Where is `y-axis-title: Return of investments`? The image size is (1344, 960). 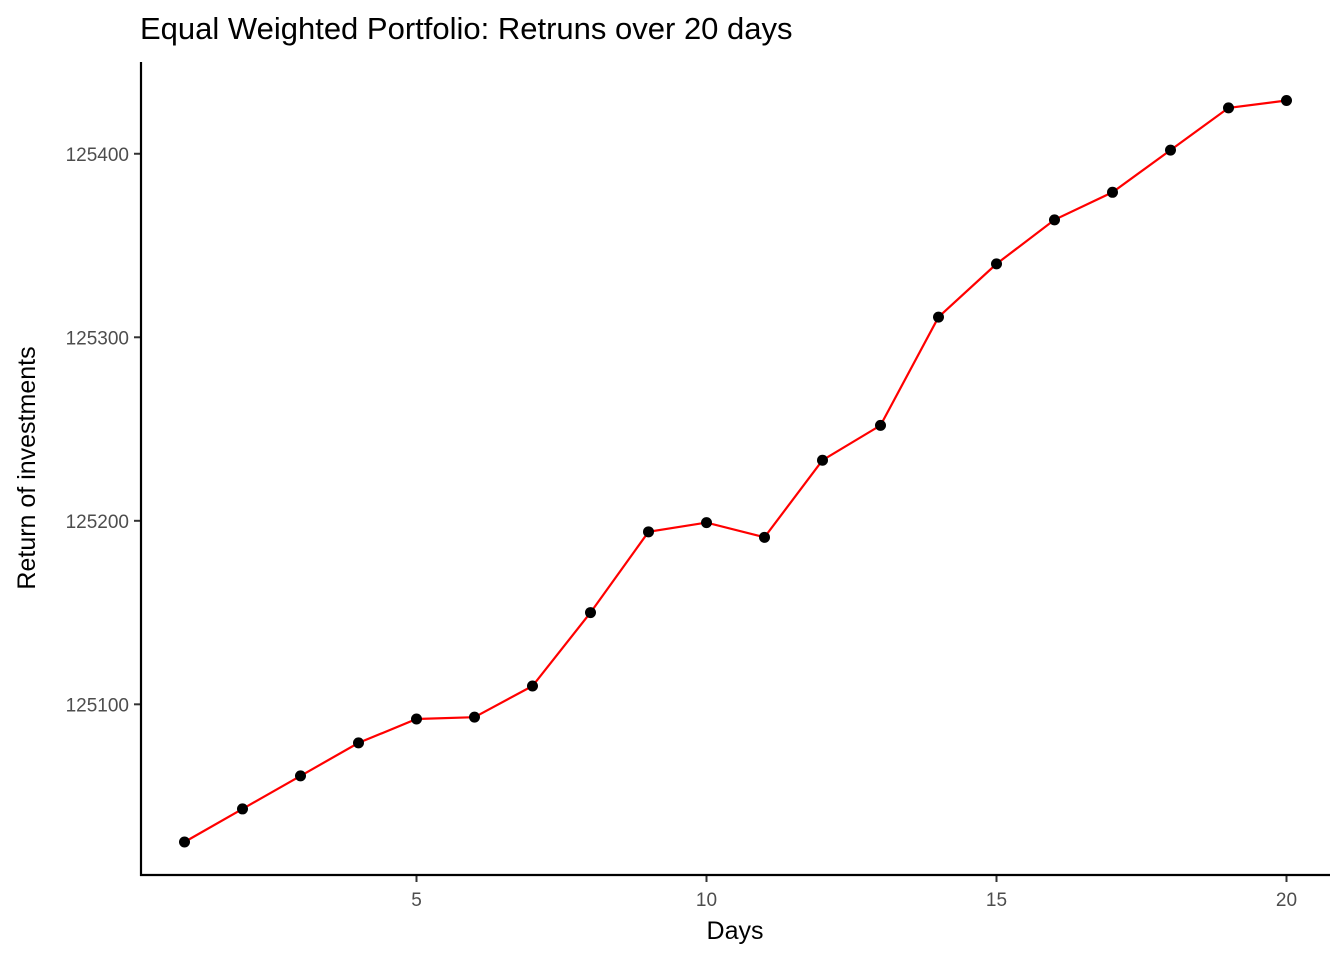 y-axis-title: Return of investments is located at coordinates (27, 467).